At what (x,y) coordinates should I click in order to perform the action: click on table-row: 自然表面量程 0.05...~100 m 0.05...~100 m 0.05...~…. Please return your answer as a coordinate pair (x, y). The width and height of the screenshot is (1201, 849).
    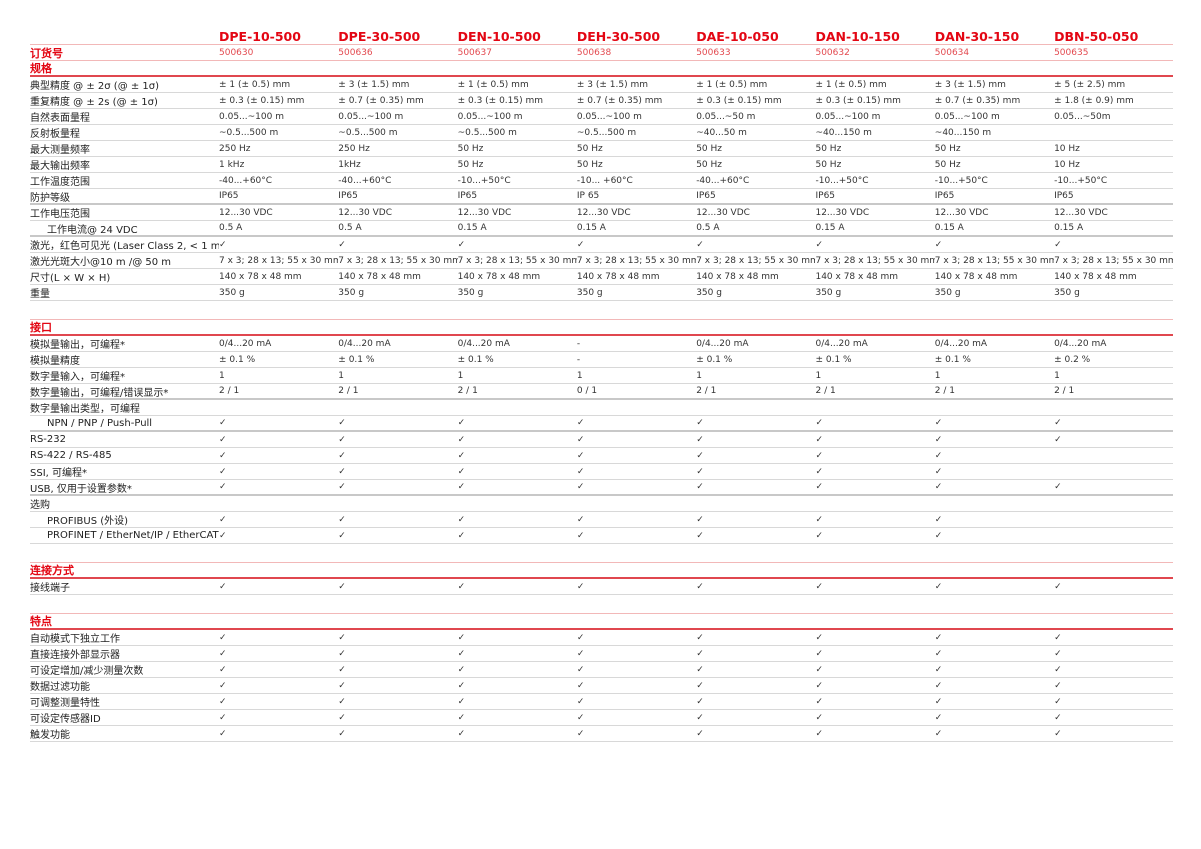
    Looking at the image, I should click on (601, 117).